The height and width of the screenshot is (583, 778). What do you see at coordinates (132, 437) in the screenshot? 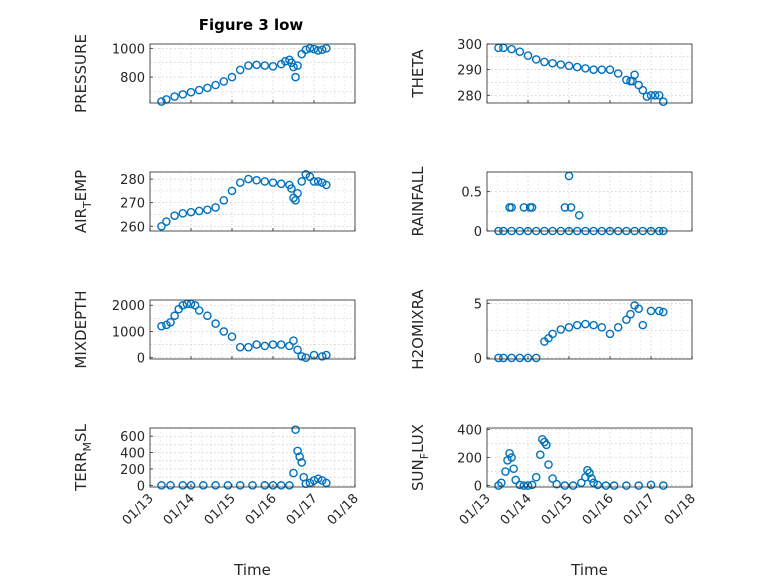
I see `y-tick-label: 600` at bounding box center [132, 437].